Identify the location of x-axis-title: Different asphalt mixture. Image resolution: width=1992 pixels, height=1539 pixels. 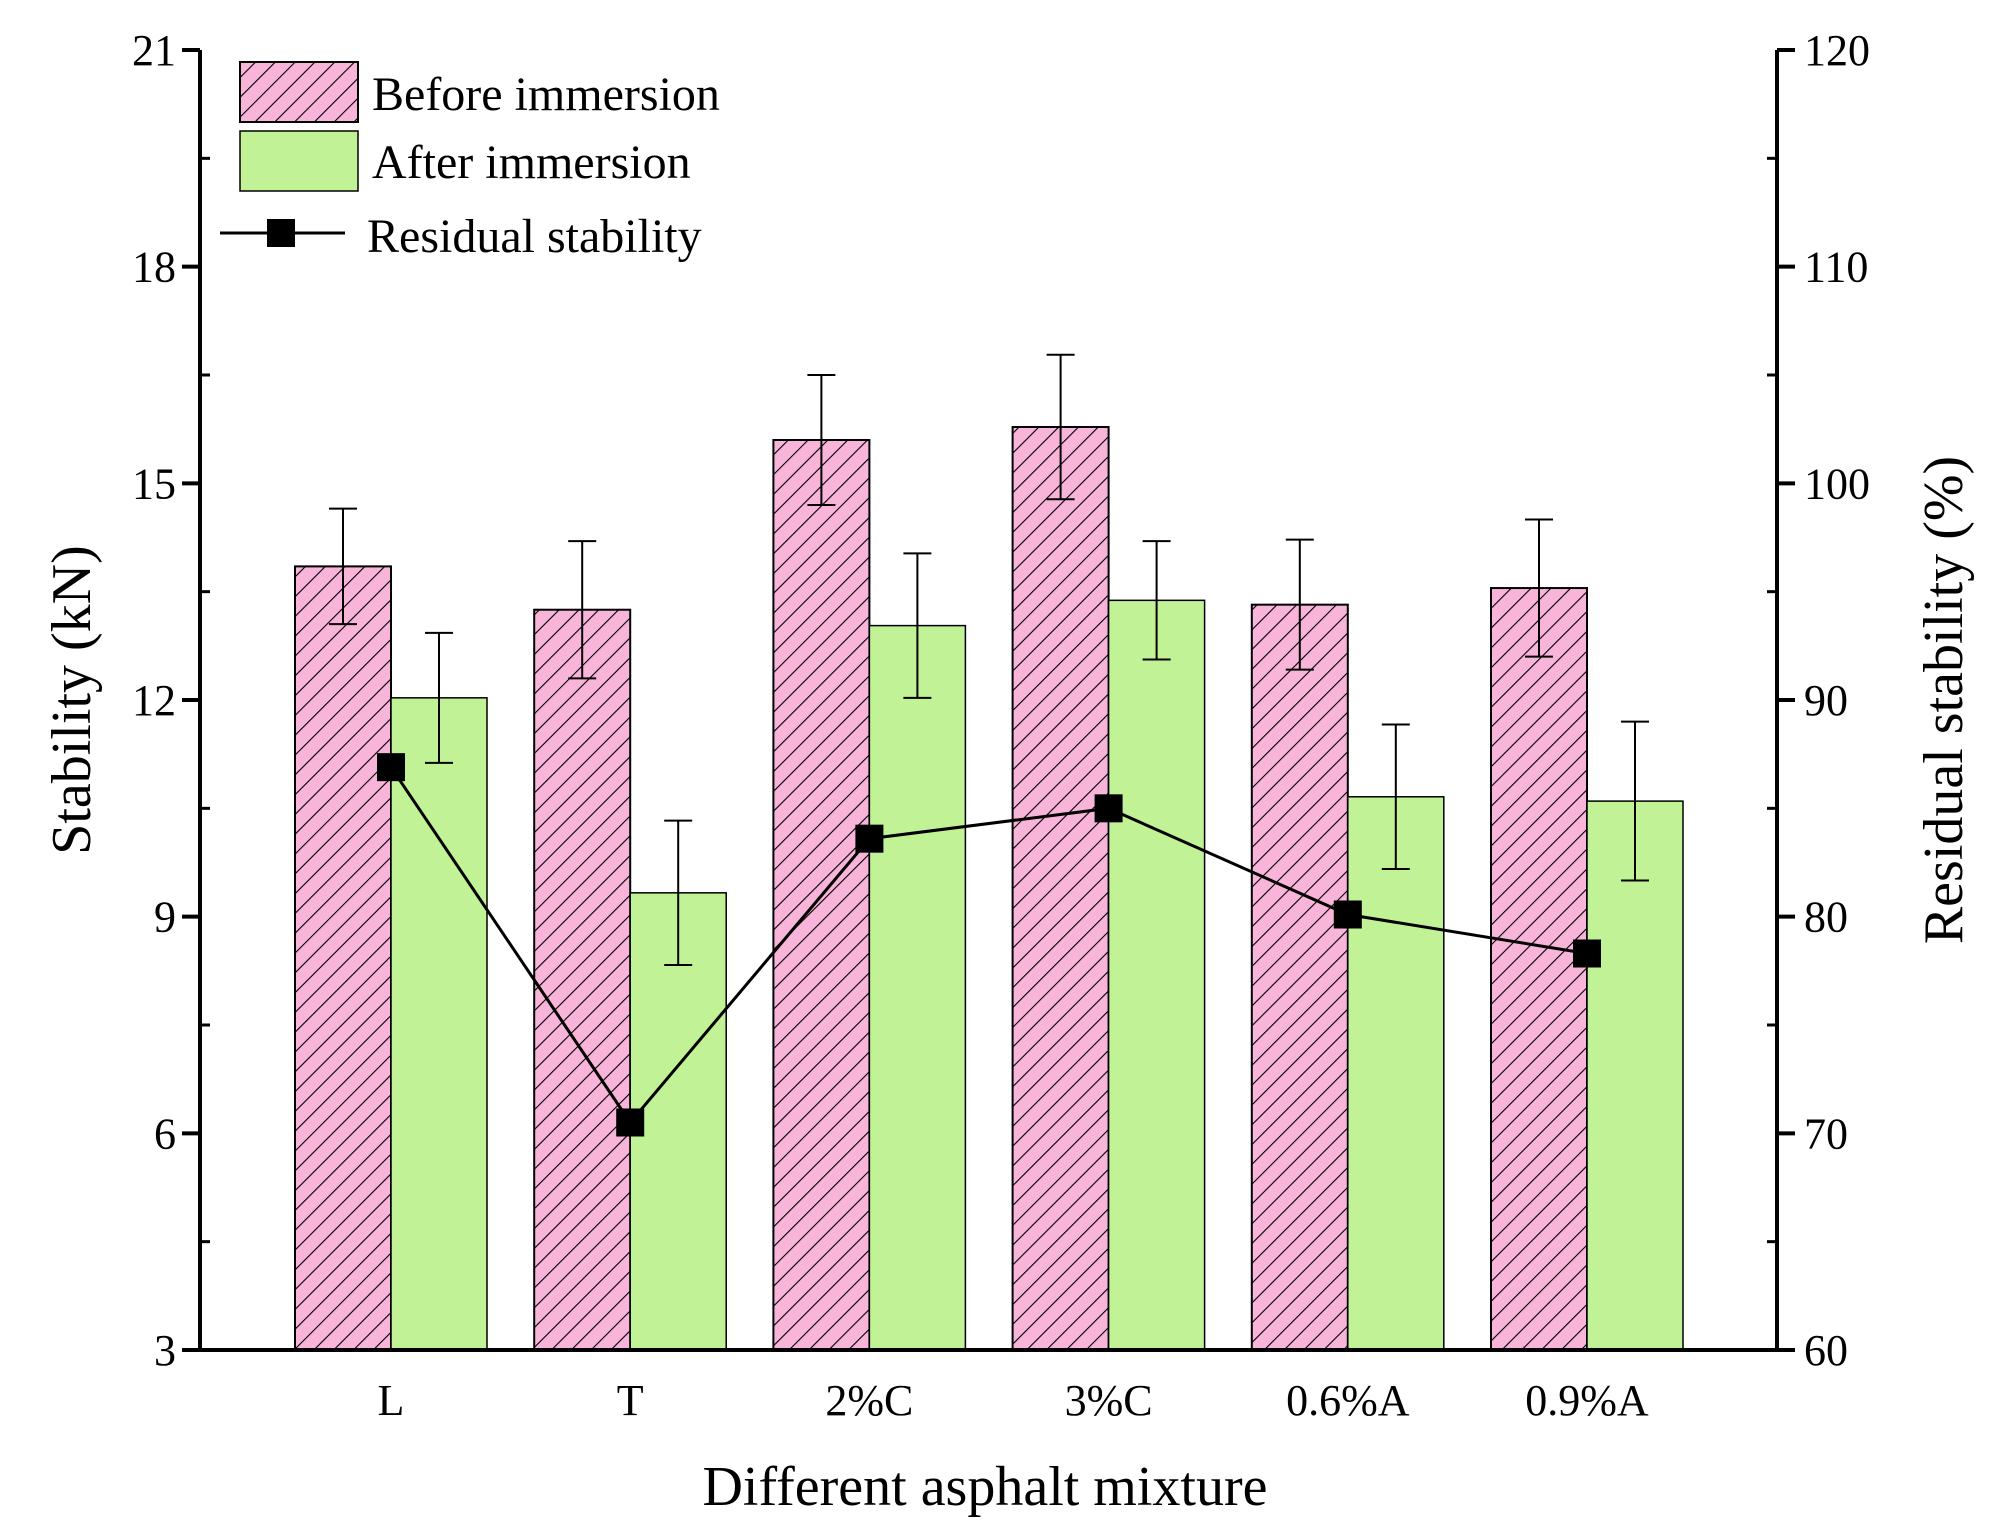
(984, 1487).